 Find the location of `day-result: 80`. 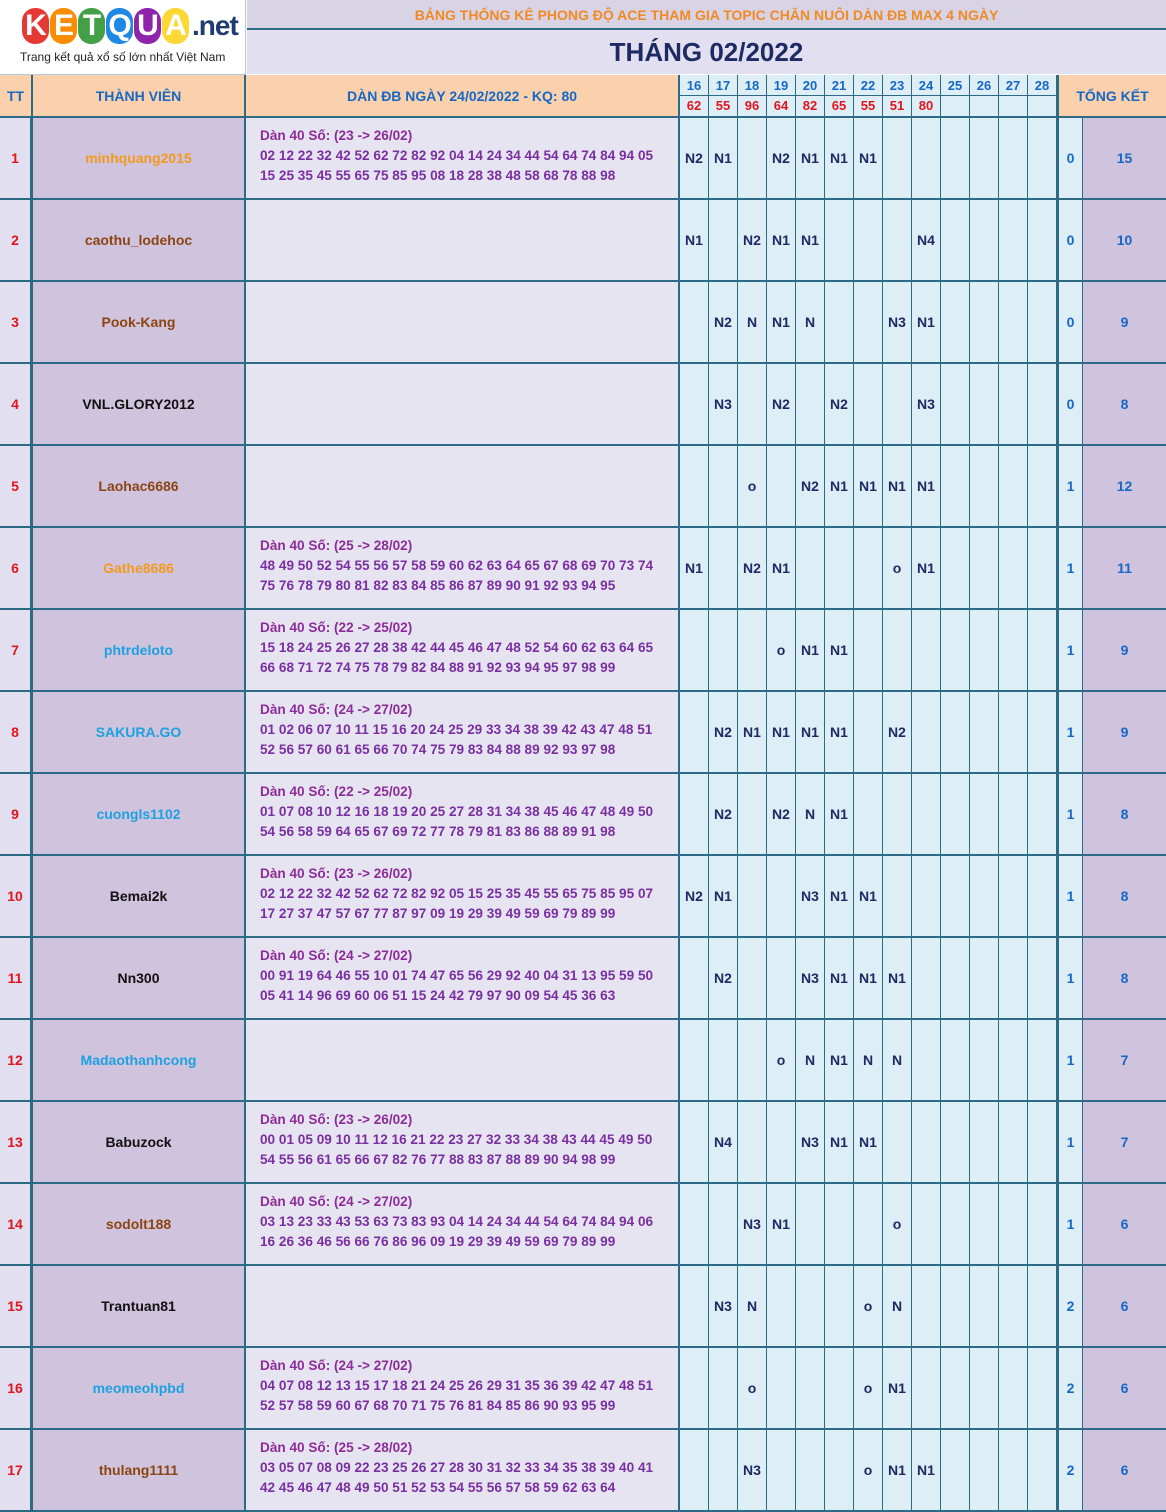

day-result: 80 is located at coordinates (926, 106).